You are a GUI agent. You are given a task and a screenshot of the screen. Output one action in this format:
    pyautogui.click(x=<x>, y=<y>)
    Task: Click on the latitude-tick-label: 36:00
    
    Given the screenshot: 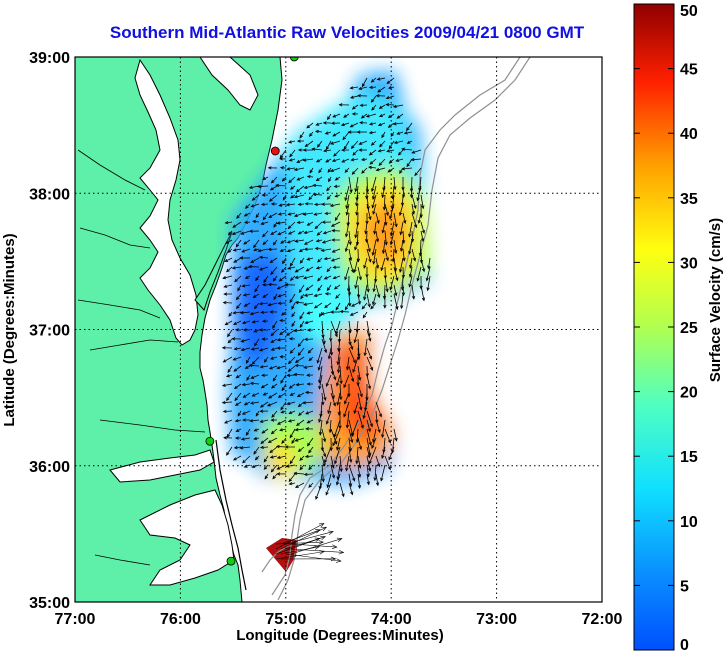 What is the action you would take?
    pyautogui.click(x=49, y=467)
    